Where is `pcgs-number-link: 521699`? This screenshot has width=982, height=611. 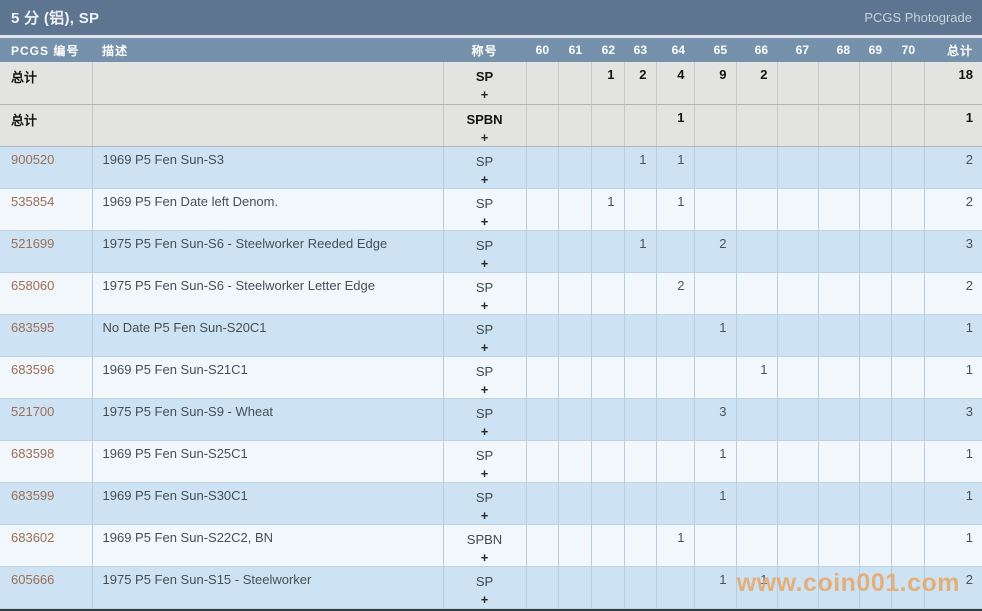
pcgs-number-link: 521699 is located at coordinates (33, 243).